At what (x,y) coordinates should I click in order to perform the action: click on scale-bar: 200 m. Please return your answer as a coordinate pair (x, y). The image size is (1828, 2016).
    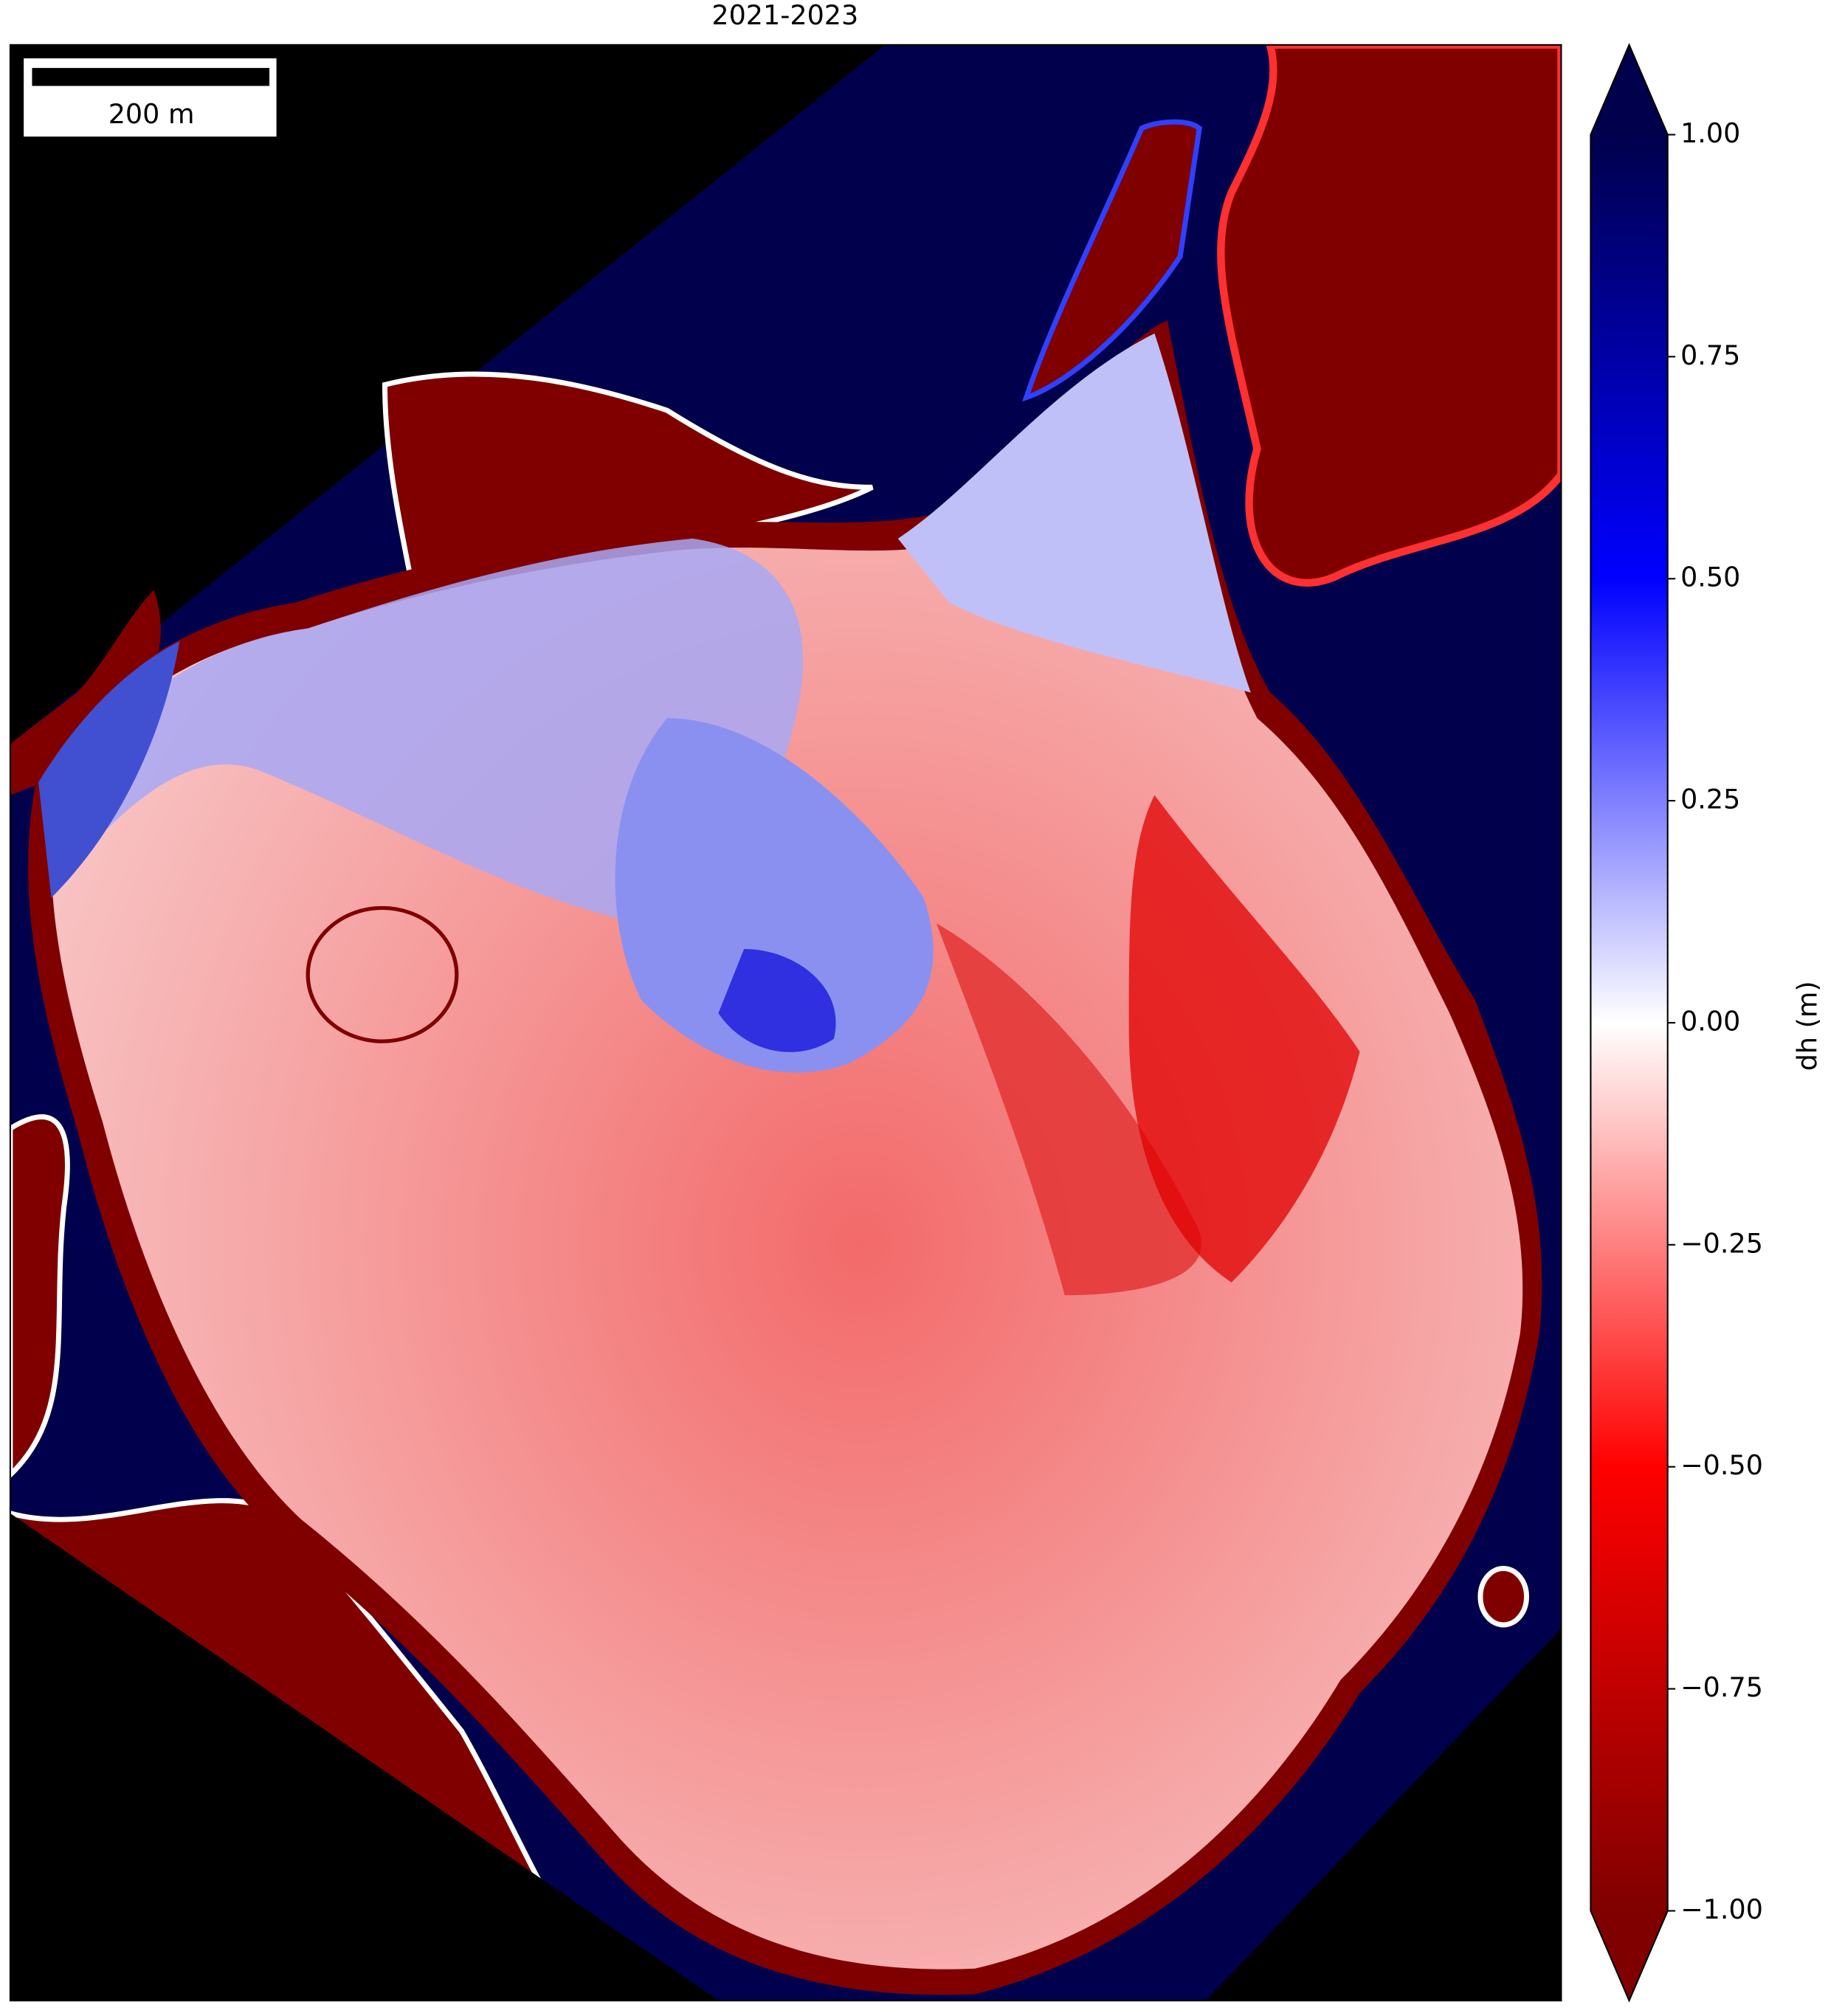
    Looking at the image, I should click on (150, 98).